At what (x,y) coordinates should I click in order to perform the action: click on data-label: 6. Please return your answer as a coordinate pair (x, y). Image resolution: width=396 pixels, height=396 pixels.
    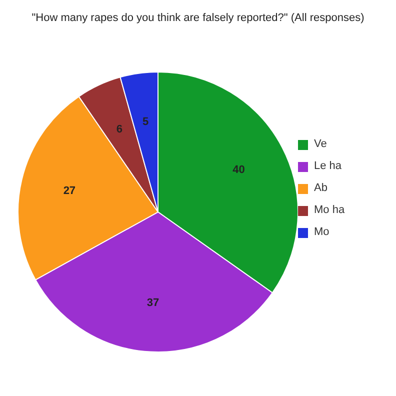
    Looking at the image, I should click on (119, 130).